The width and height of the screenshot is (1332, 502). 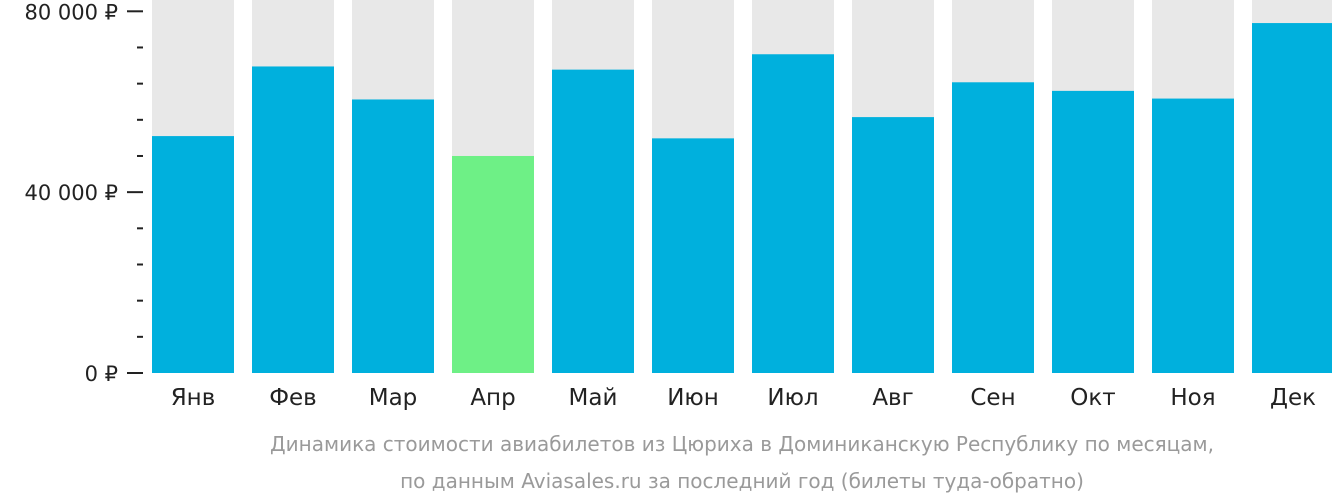 What do you see at coordinates (71, 12) in the screenshot?
I see `y-tick-label: 80 000 ₽` at bounding box center [71, 12].